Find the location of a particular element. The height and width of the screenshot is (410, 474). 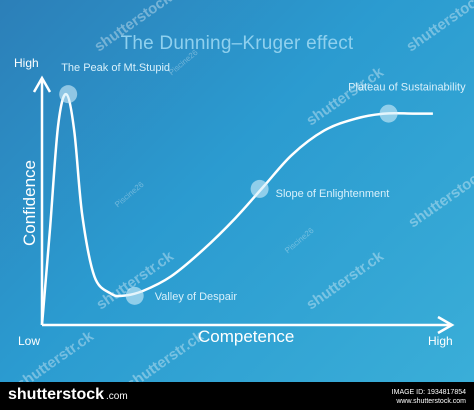

brand-logo: shutterstock .com is located at coordinates (68, 395).